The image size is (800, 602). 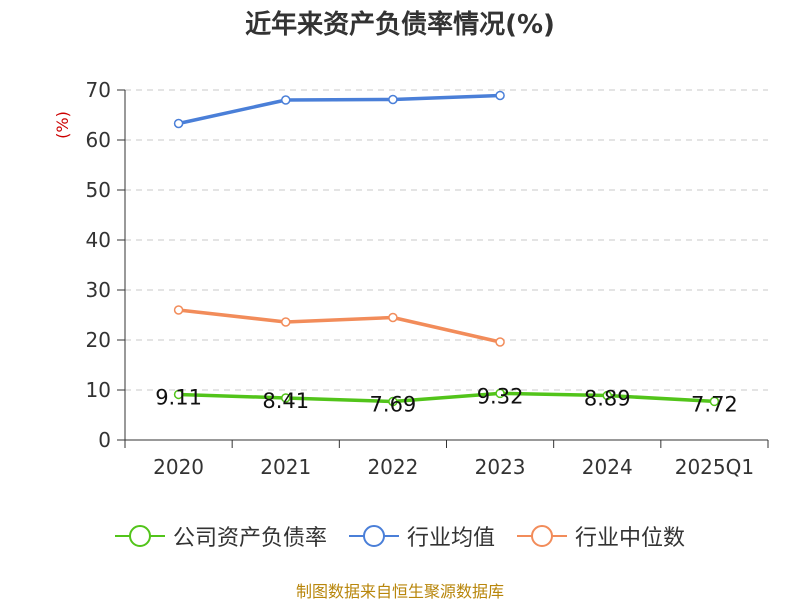 I want to click on legend-swatch-company-icon, so click(x=139, y=536).